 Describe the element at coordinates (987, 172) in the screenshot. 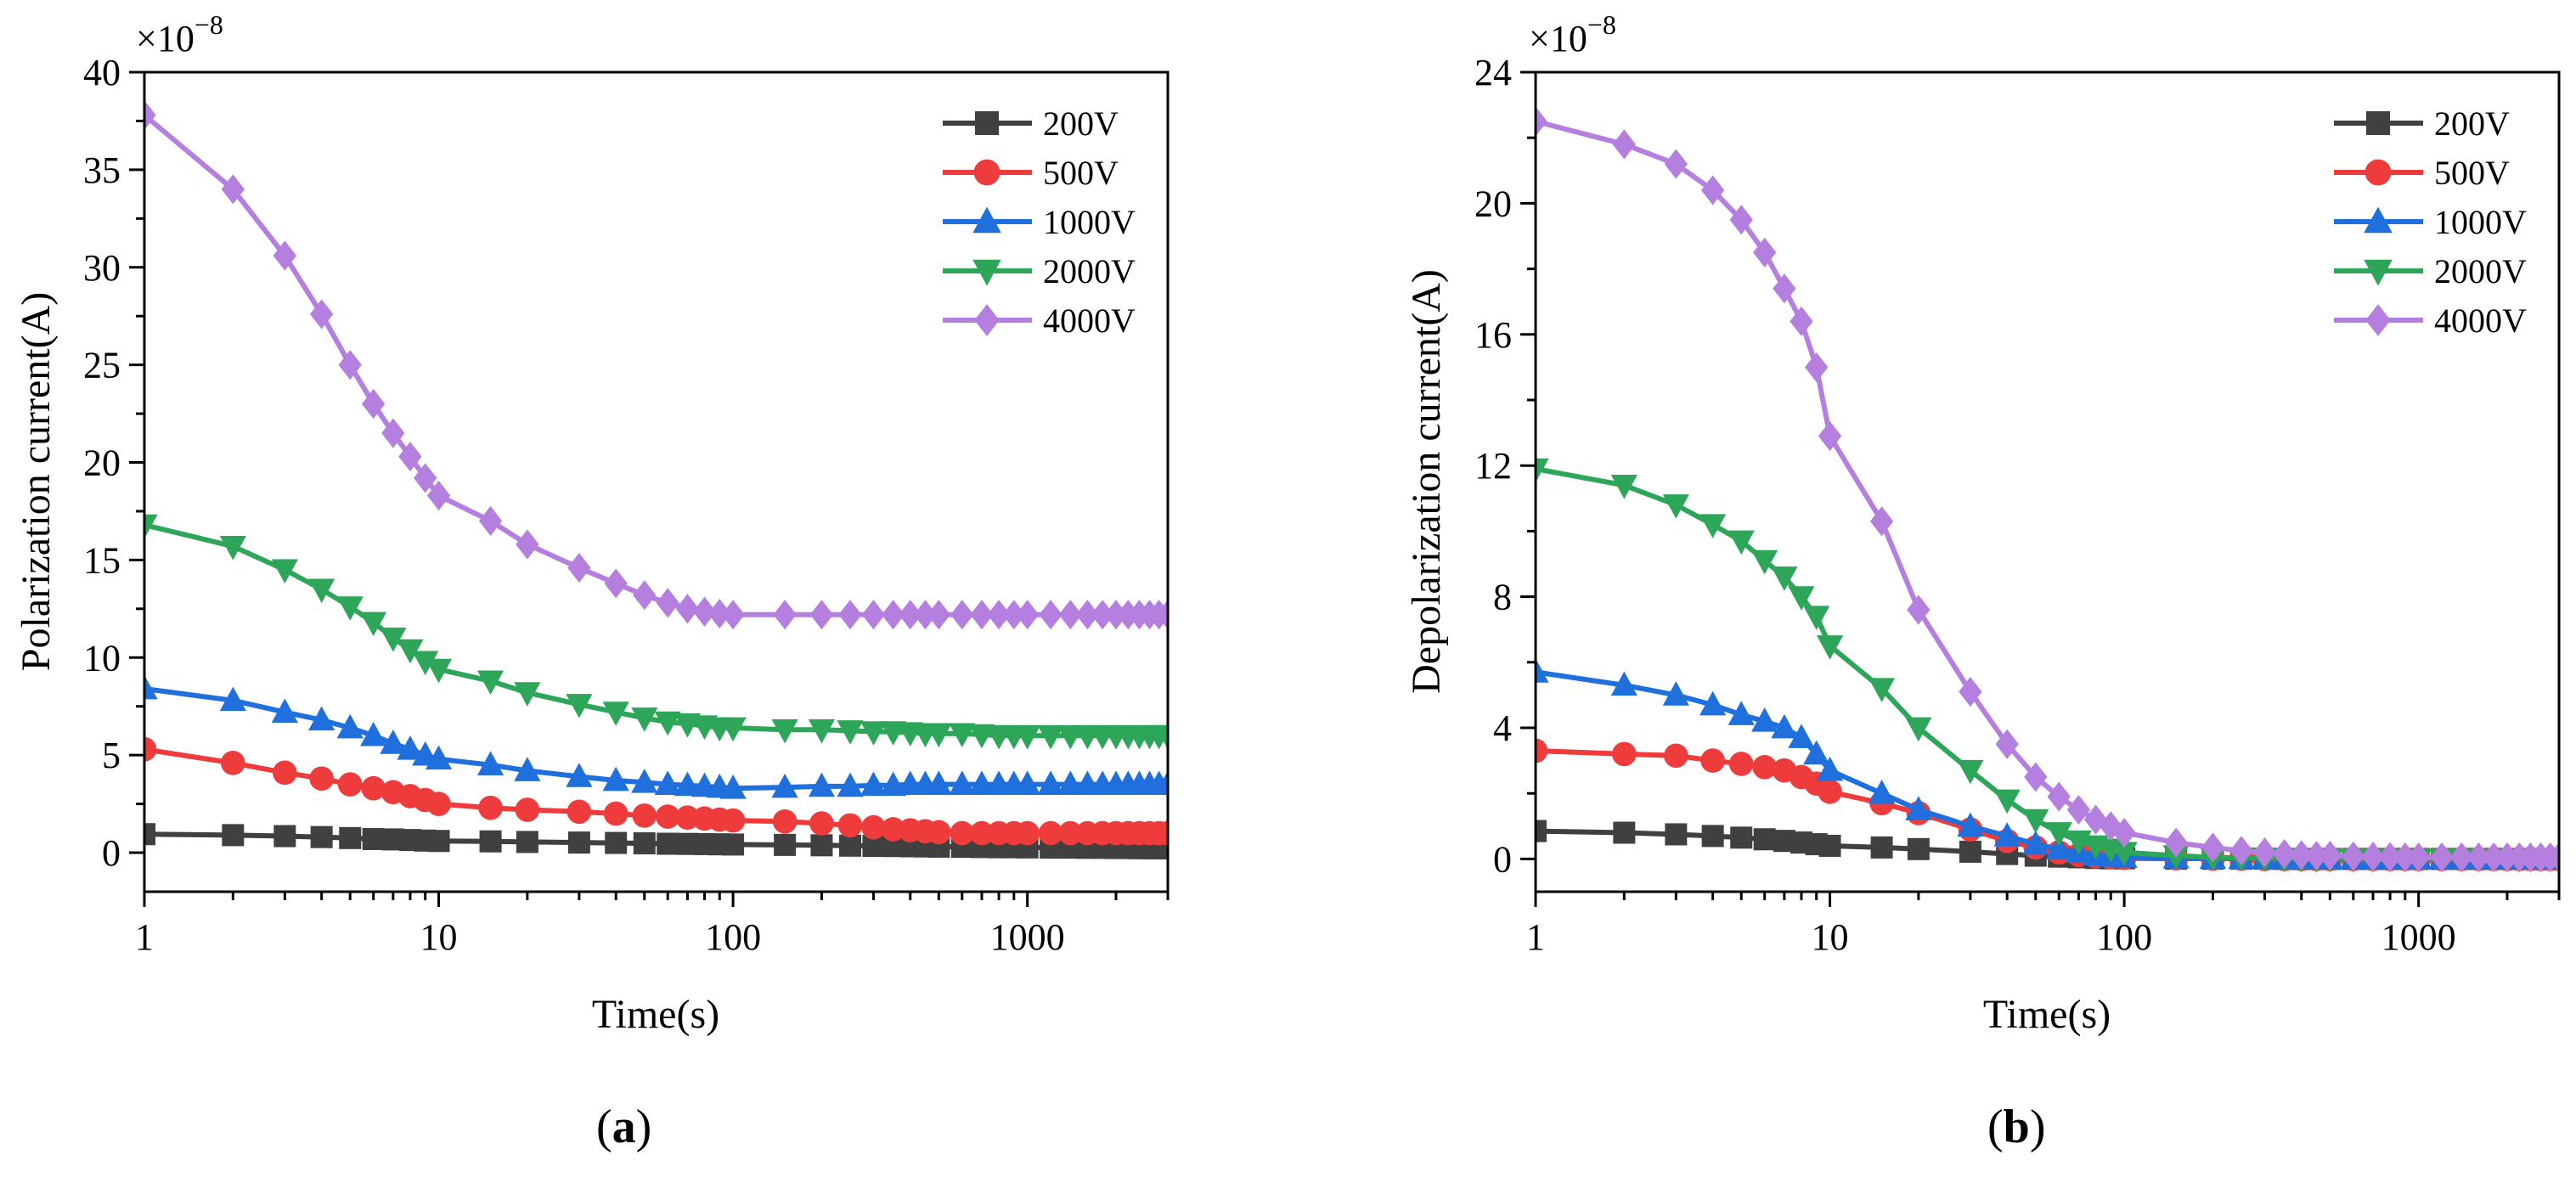

I see `legend-marker-500V` at that location.